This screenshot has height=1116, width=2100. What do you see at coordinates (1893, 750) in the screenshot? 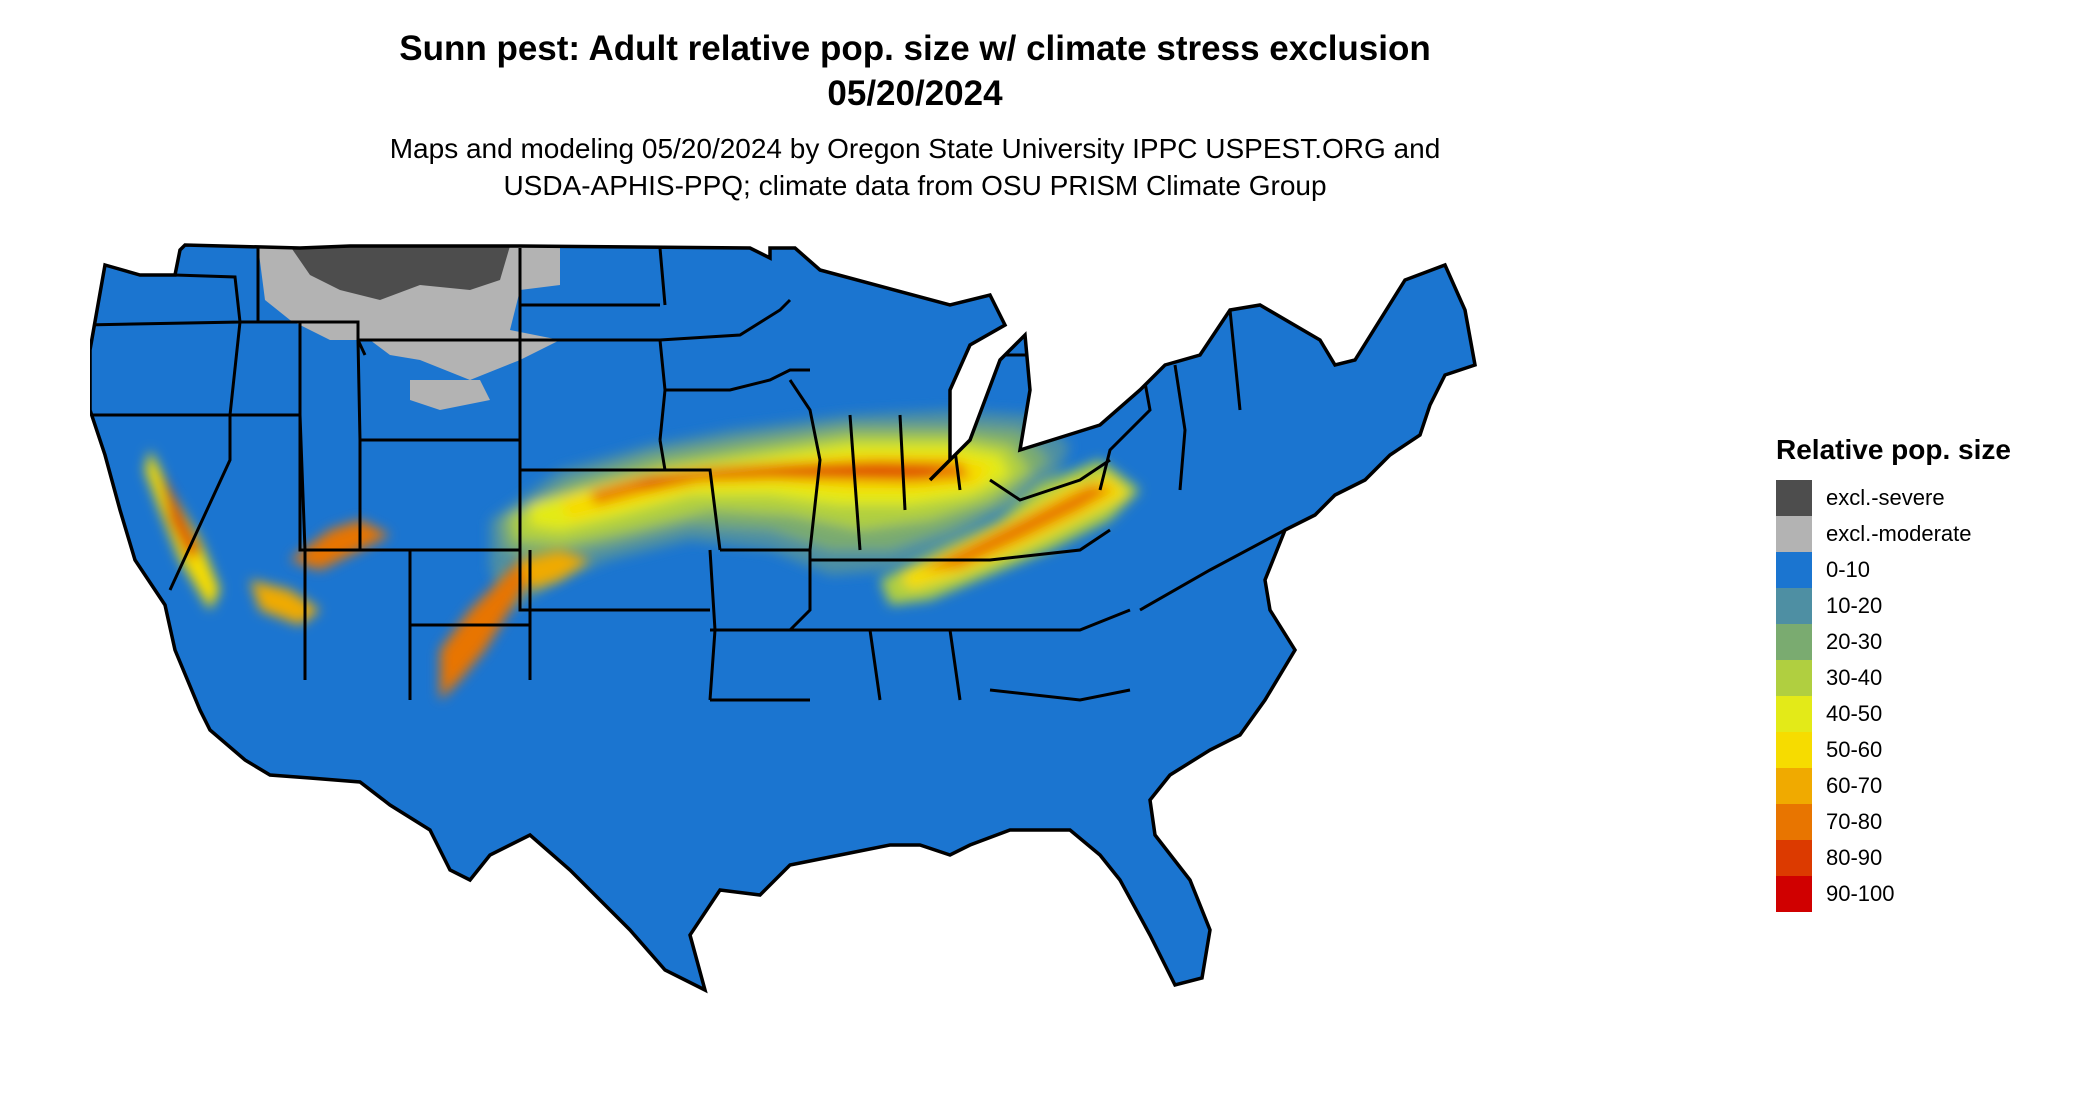
I see `legend-item: 50-60` at bounding box center [1893, 750].